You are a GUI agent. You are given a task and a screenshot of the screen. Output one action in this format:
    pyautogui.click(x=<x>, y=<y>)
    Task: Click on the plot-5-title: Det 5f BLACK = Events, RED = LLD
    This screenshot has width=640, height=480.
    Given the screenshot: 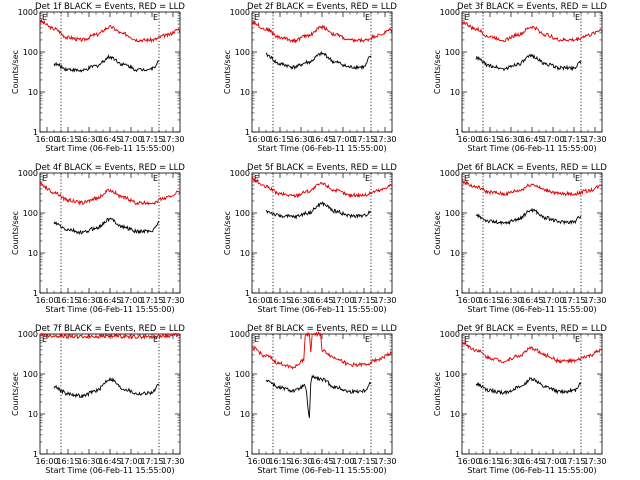 What is the action you would take?
    pyautogui.click(x=322, y=168)
    